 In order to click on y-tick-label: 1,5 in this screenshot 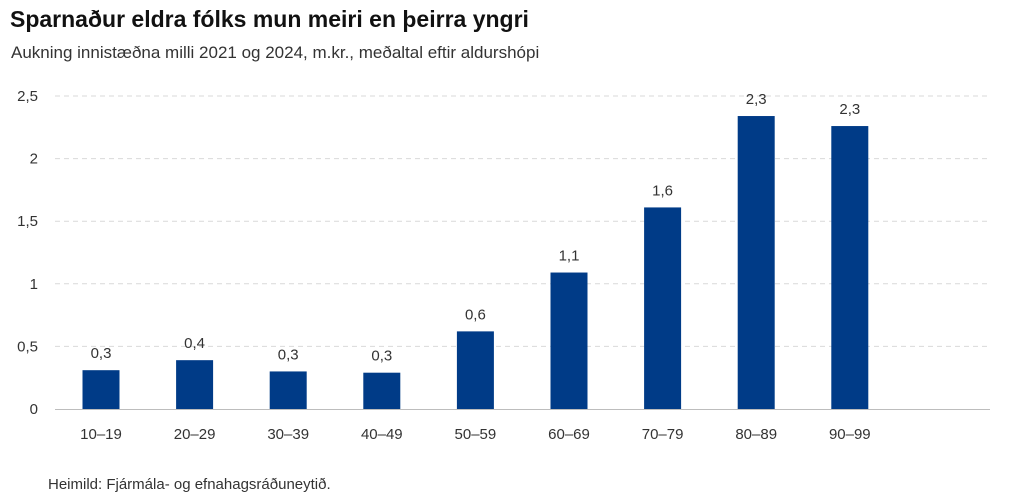, I will do `click(27, 221)`.